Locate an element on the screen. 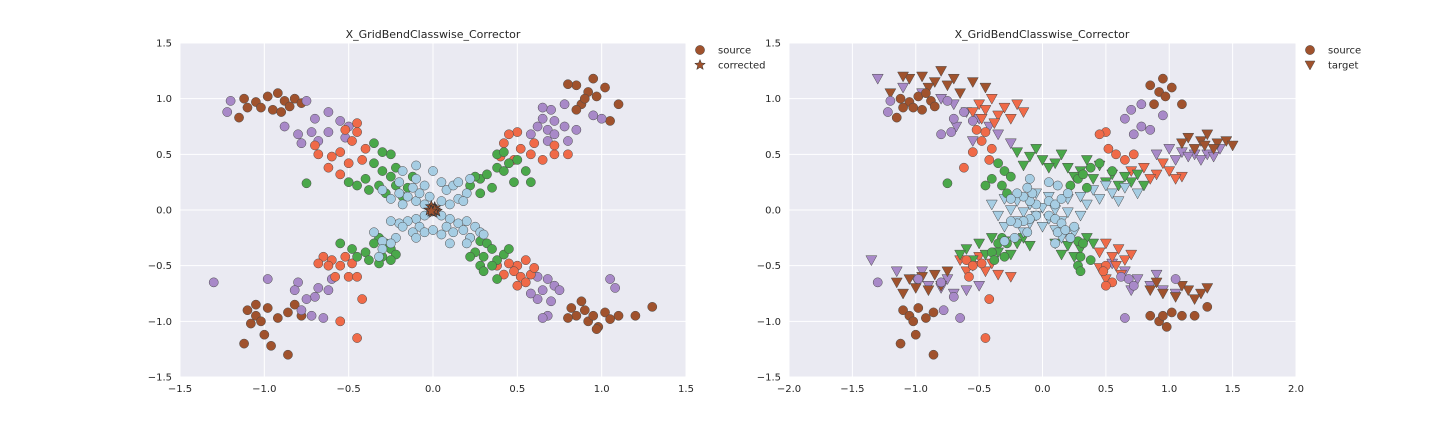 This screenshot has height=432, width=1440. left-y-ticks: −1.5 −1.0 −0.5 0.0 0.5 1.0 1.5 is located at coordinates (160, 211).